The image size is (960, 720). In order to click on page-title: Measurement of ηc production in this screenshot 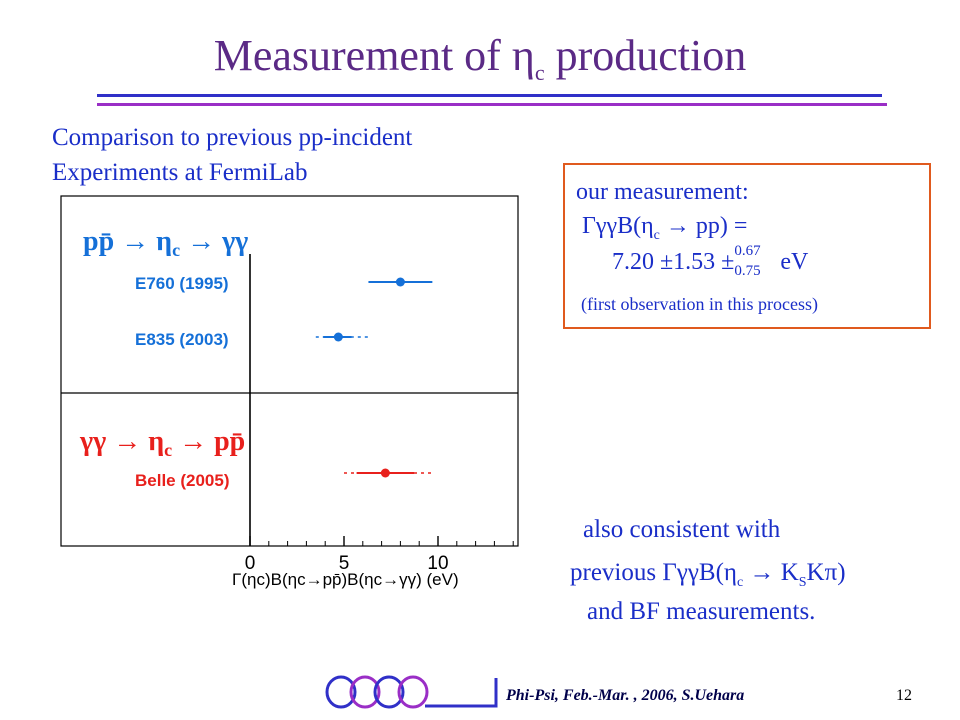, I will do `click(480, 64)`.